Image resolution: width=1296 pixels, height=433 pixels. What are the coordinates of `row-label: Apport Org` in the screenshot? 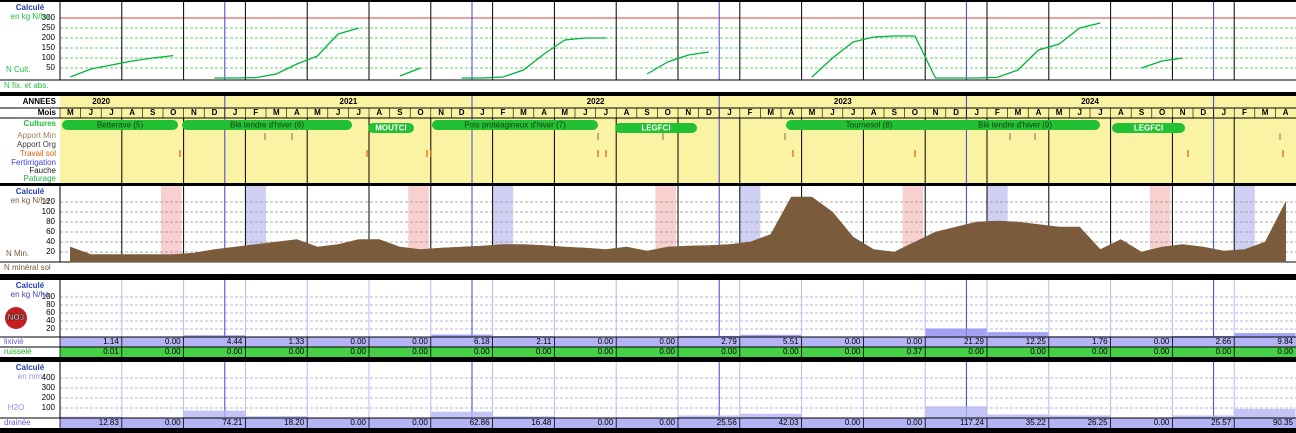 It's located at (36, 144).